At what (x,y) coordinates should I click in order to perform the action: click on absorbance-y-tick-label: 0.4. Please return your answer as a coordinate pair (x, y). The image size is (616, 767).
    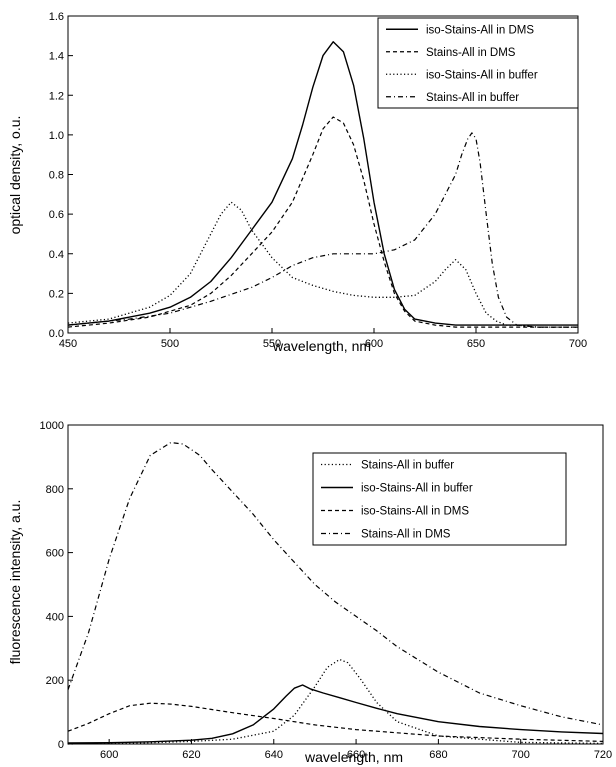
    Looking at the image, I should click on (56, 255).